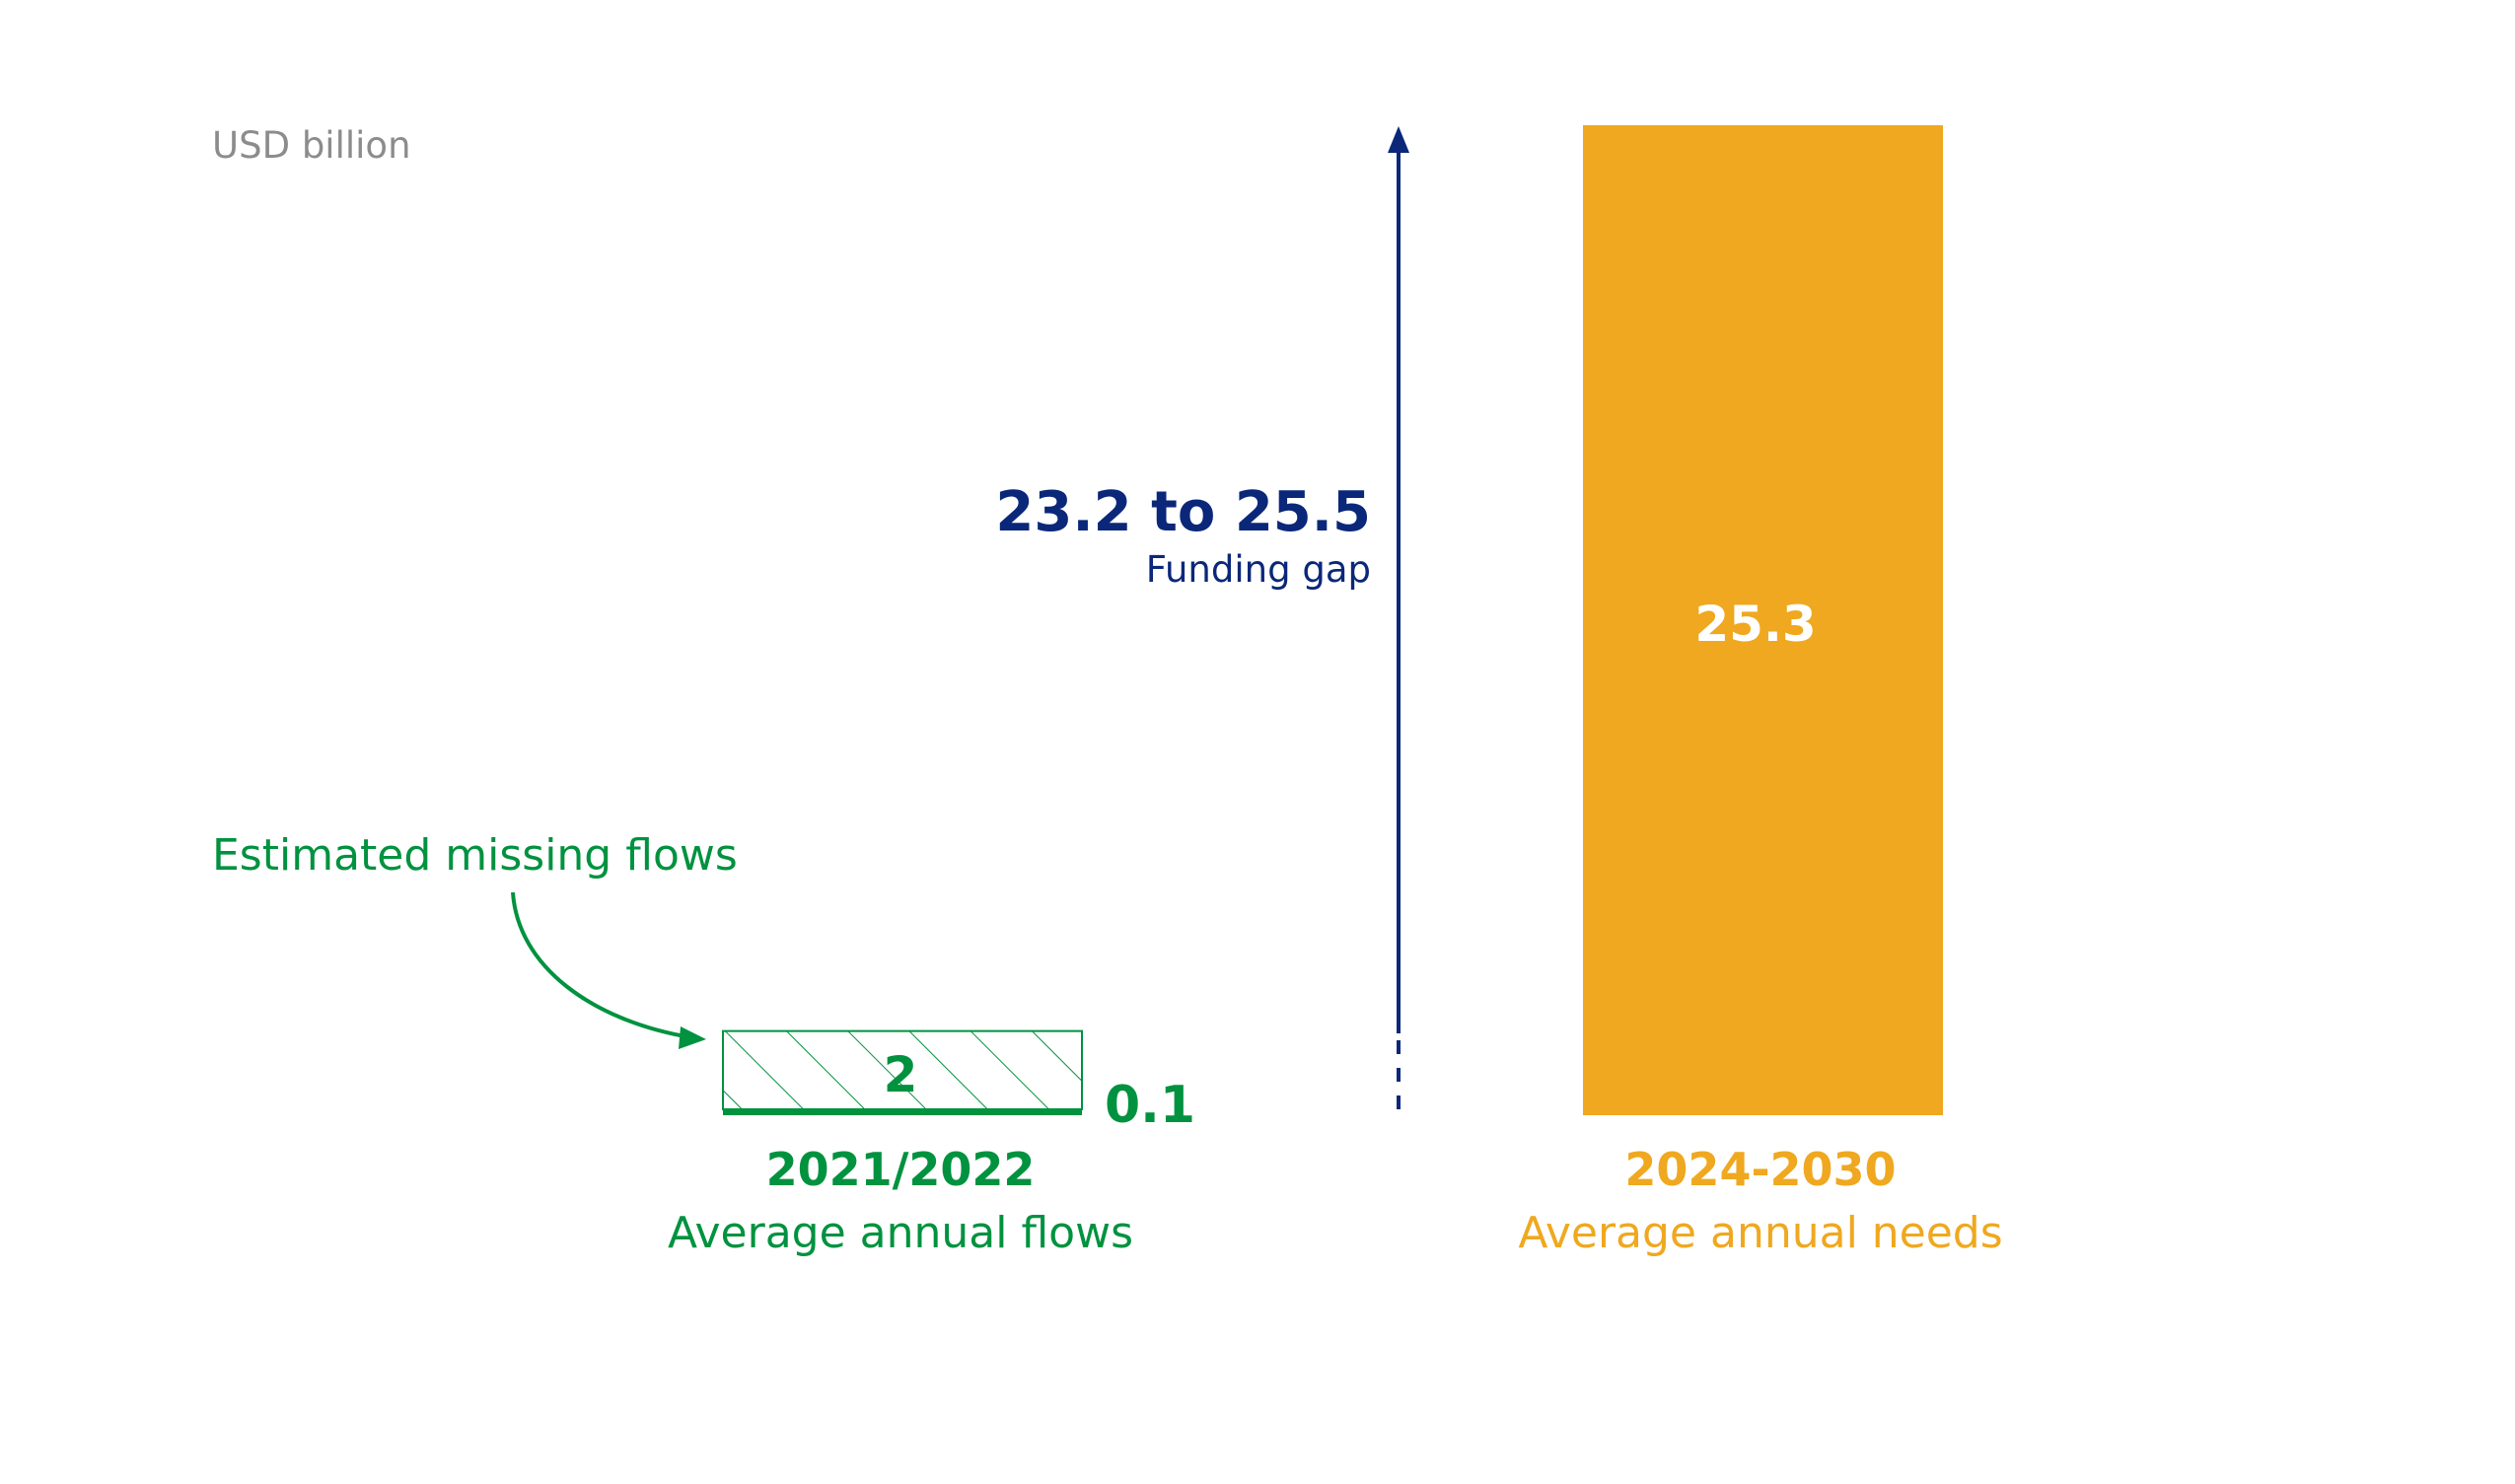  I want to click on annotation-missing-flows: Estimated missing flows, so click(475, 855).